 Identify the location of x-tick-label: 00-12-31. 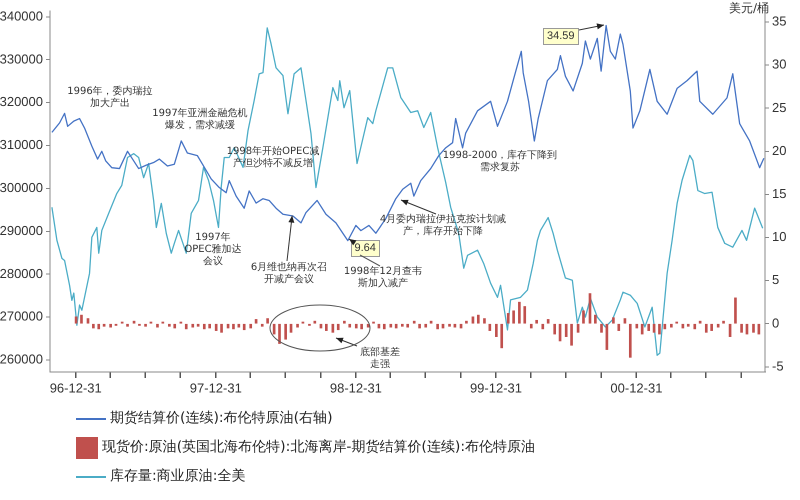
(636, 388).